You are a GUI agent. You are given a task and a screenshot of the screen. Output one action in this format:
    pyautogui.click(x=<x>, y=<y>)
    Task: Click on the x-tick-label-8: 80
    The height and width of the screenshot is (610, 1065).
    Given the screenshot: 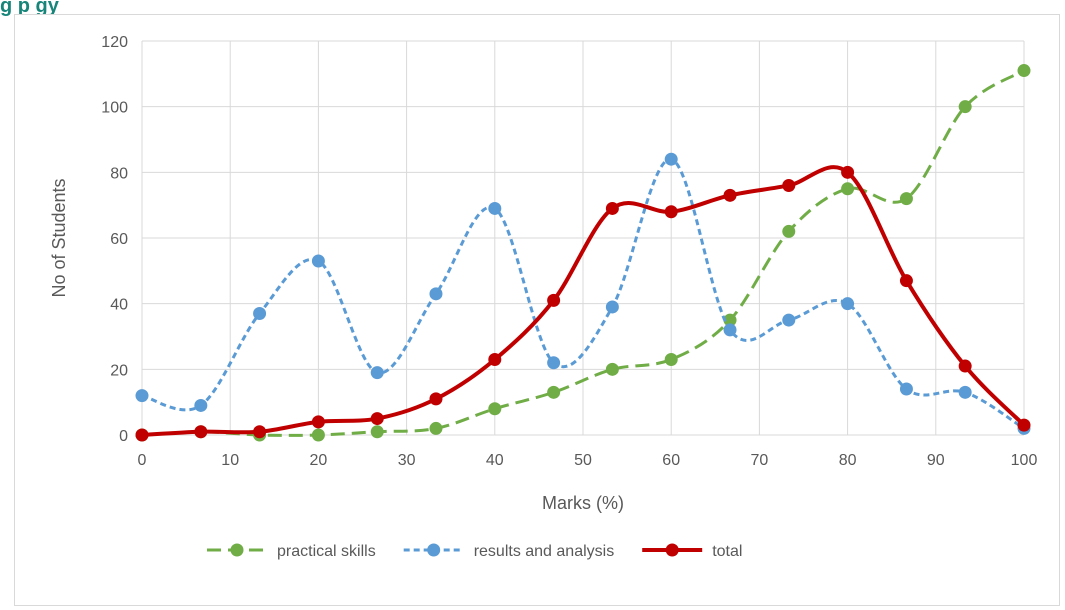 What is the action you would take?
    pyautogui.click(x=848, y=460)
    